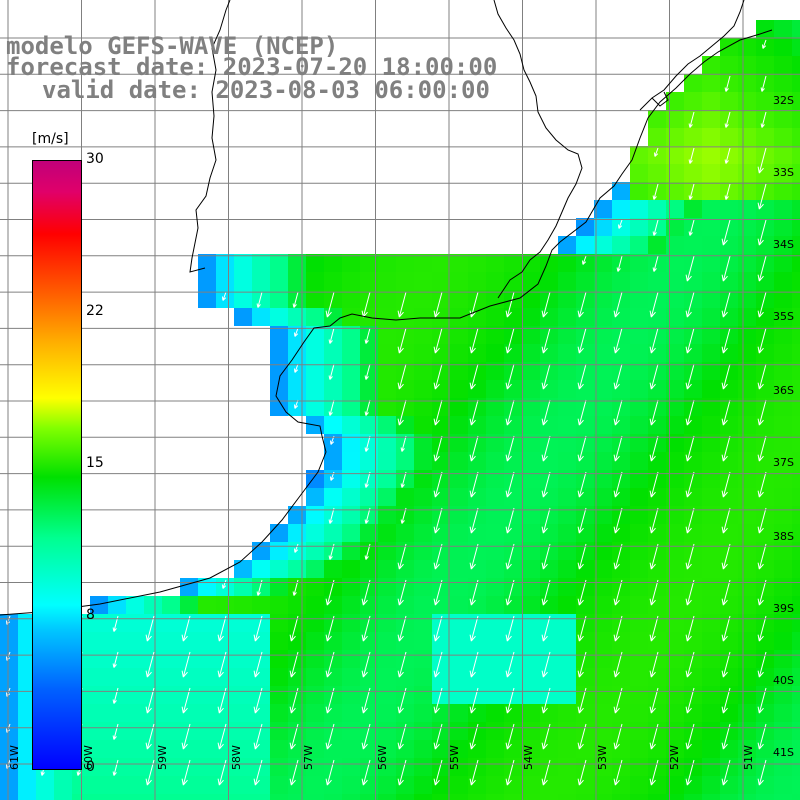 This screenshot has width=800, height=800. I want to click on lat-label-36s: 36S, so click(783, 390).